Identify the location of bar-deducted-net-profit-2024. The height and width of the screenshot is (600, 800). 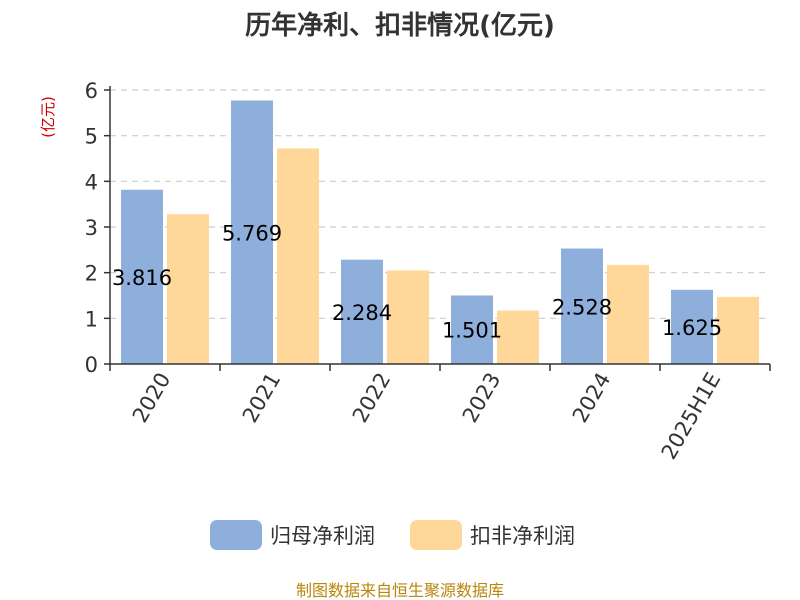
(628, 314).